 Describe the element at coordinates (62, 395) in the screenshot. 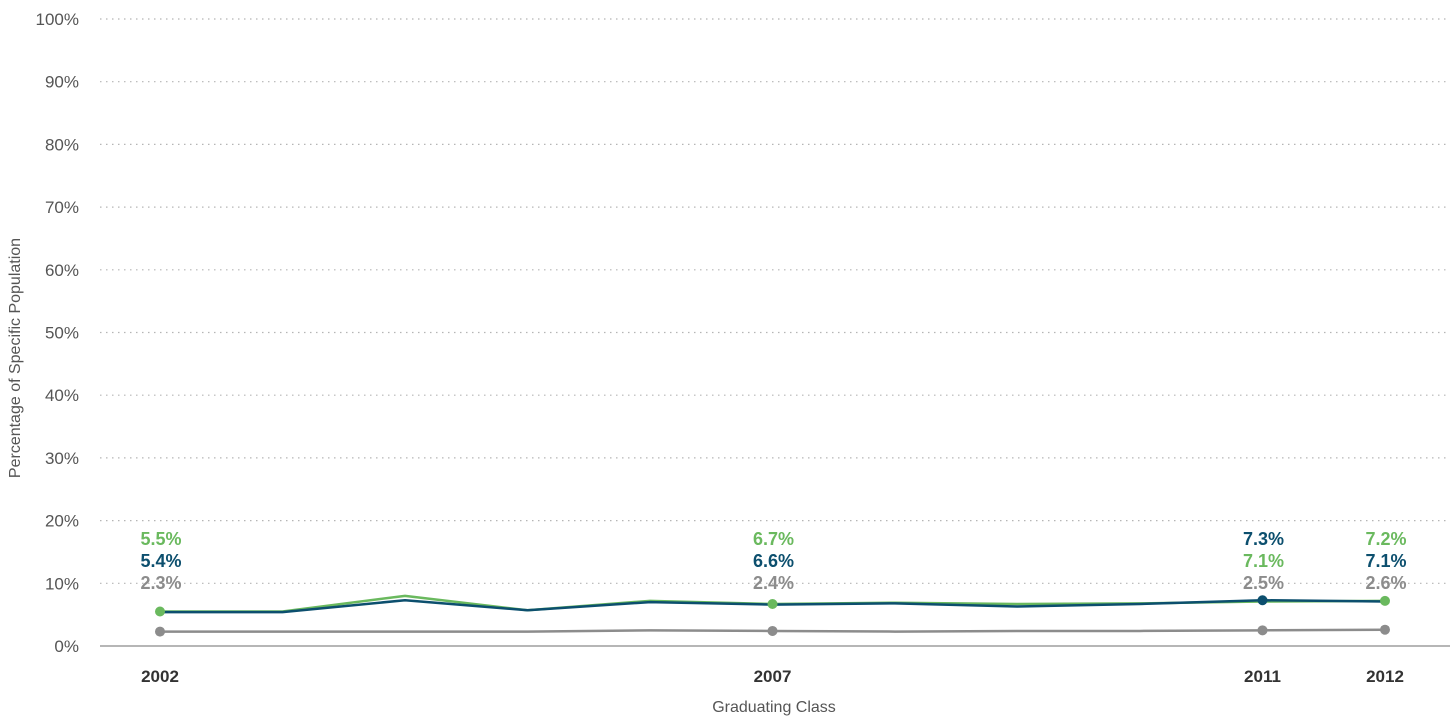

I see `y-tick-label: 40%` at that location.